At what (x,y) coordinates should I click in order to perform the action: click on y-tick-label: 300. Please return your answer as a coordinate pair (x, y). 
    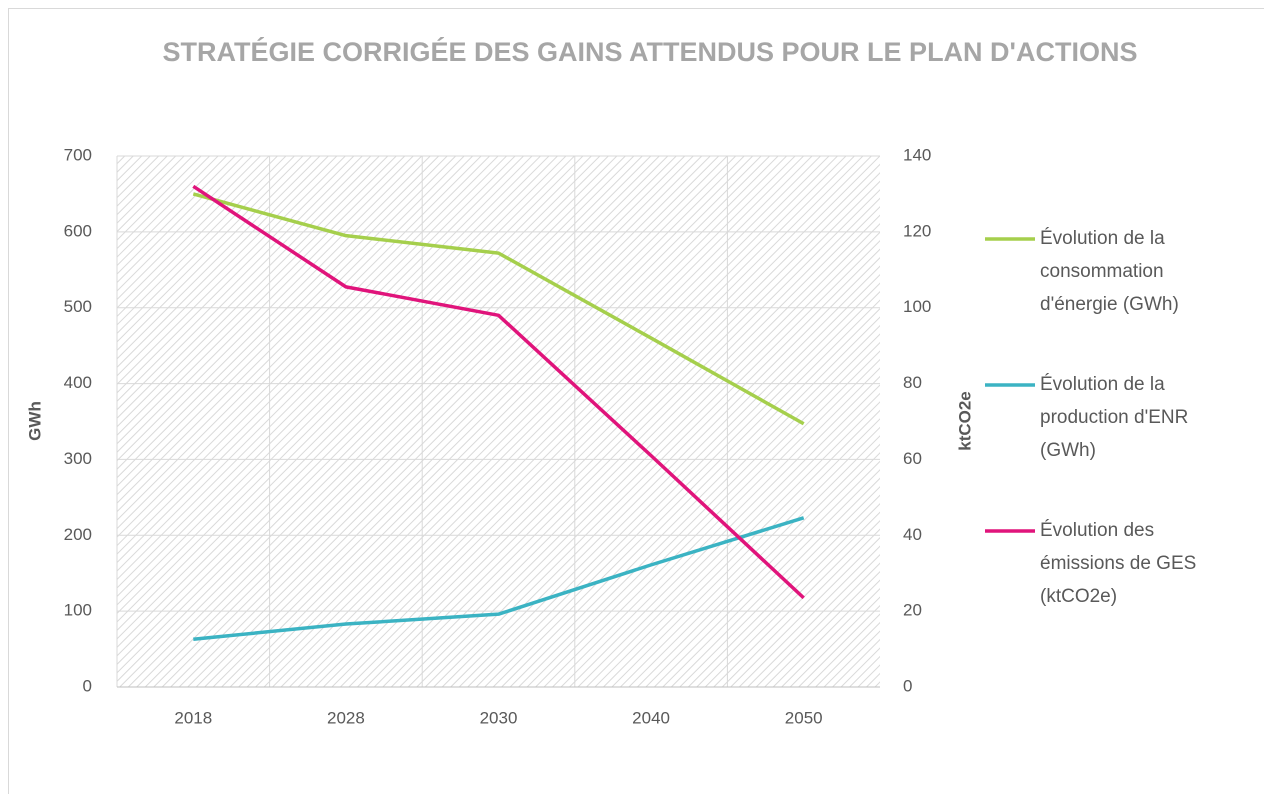
    Looking at the image, I should click on (78, 458).